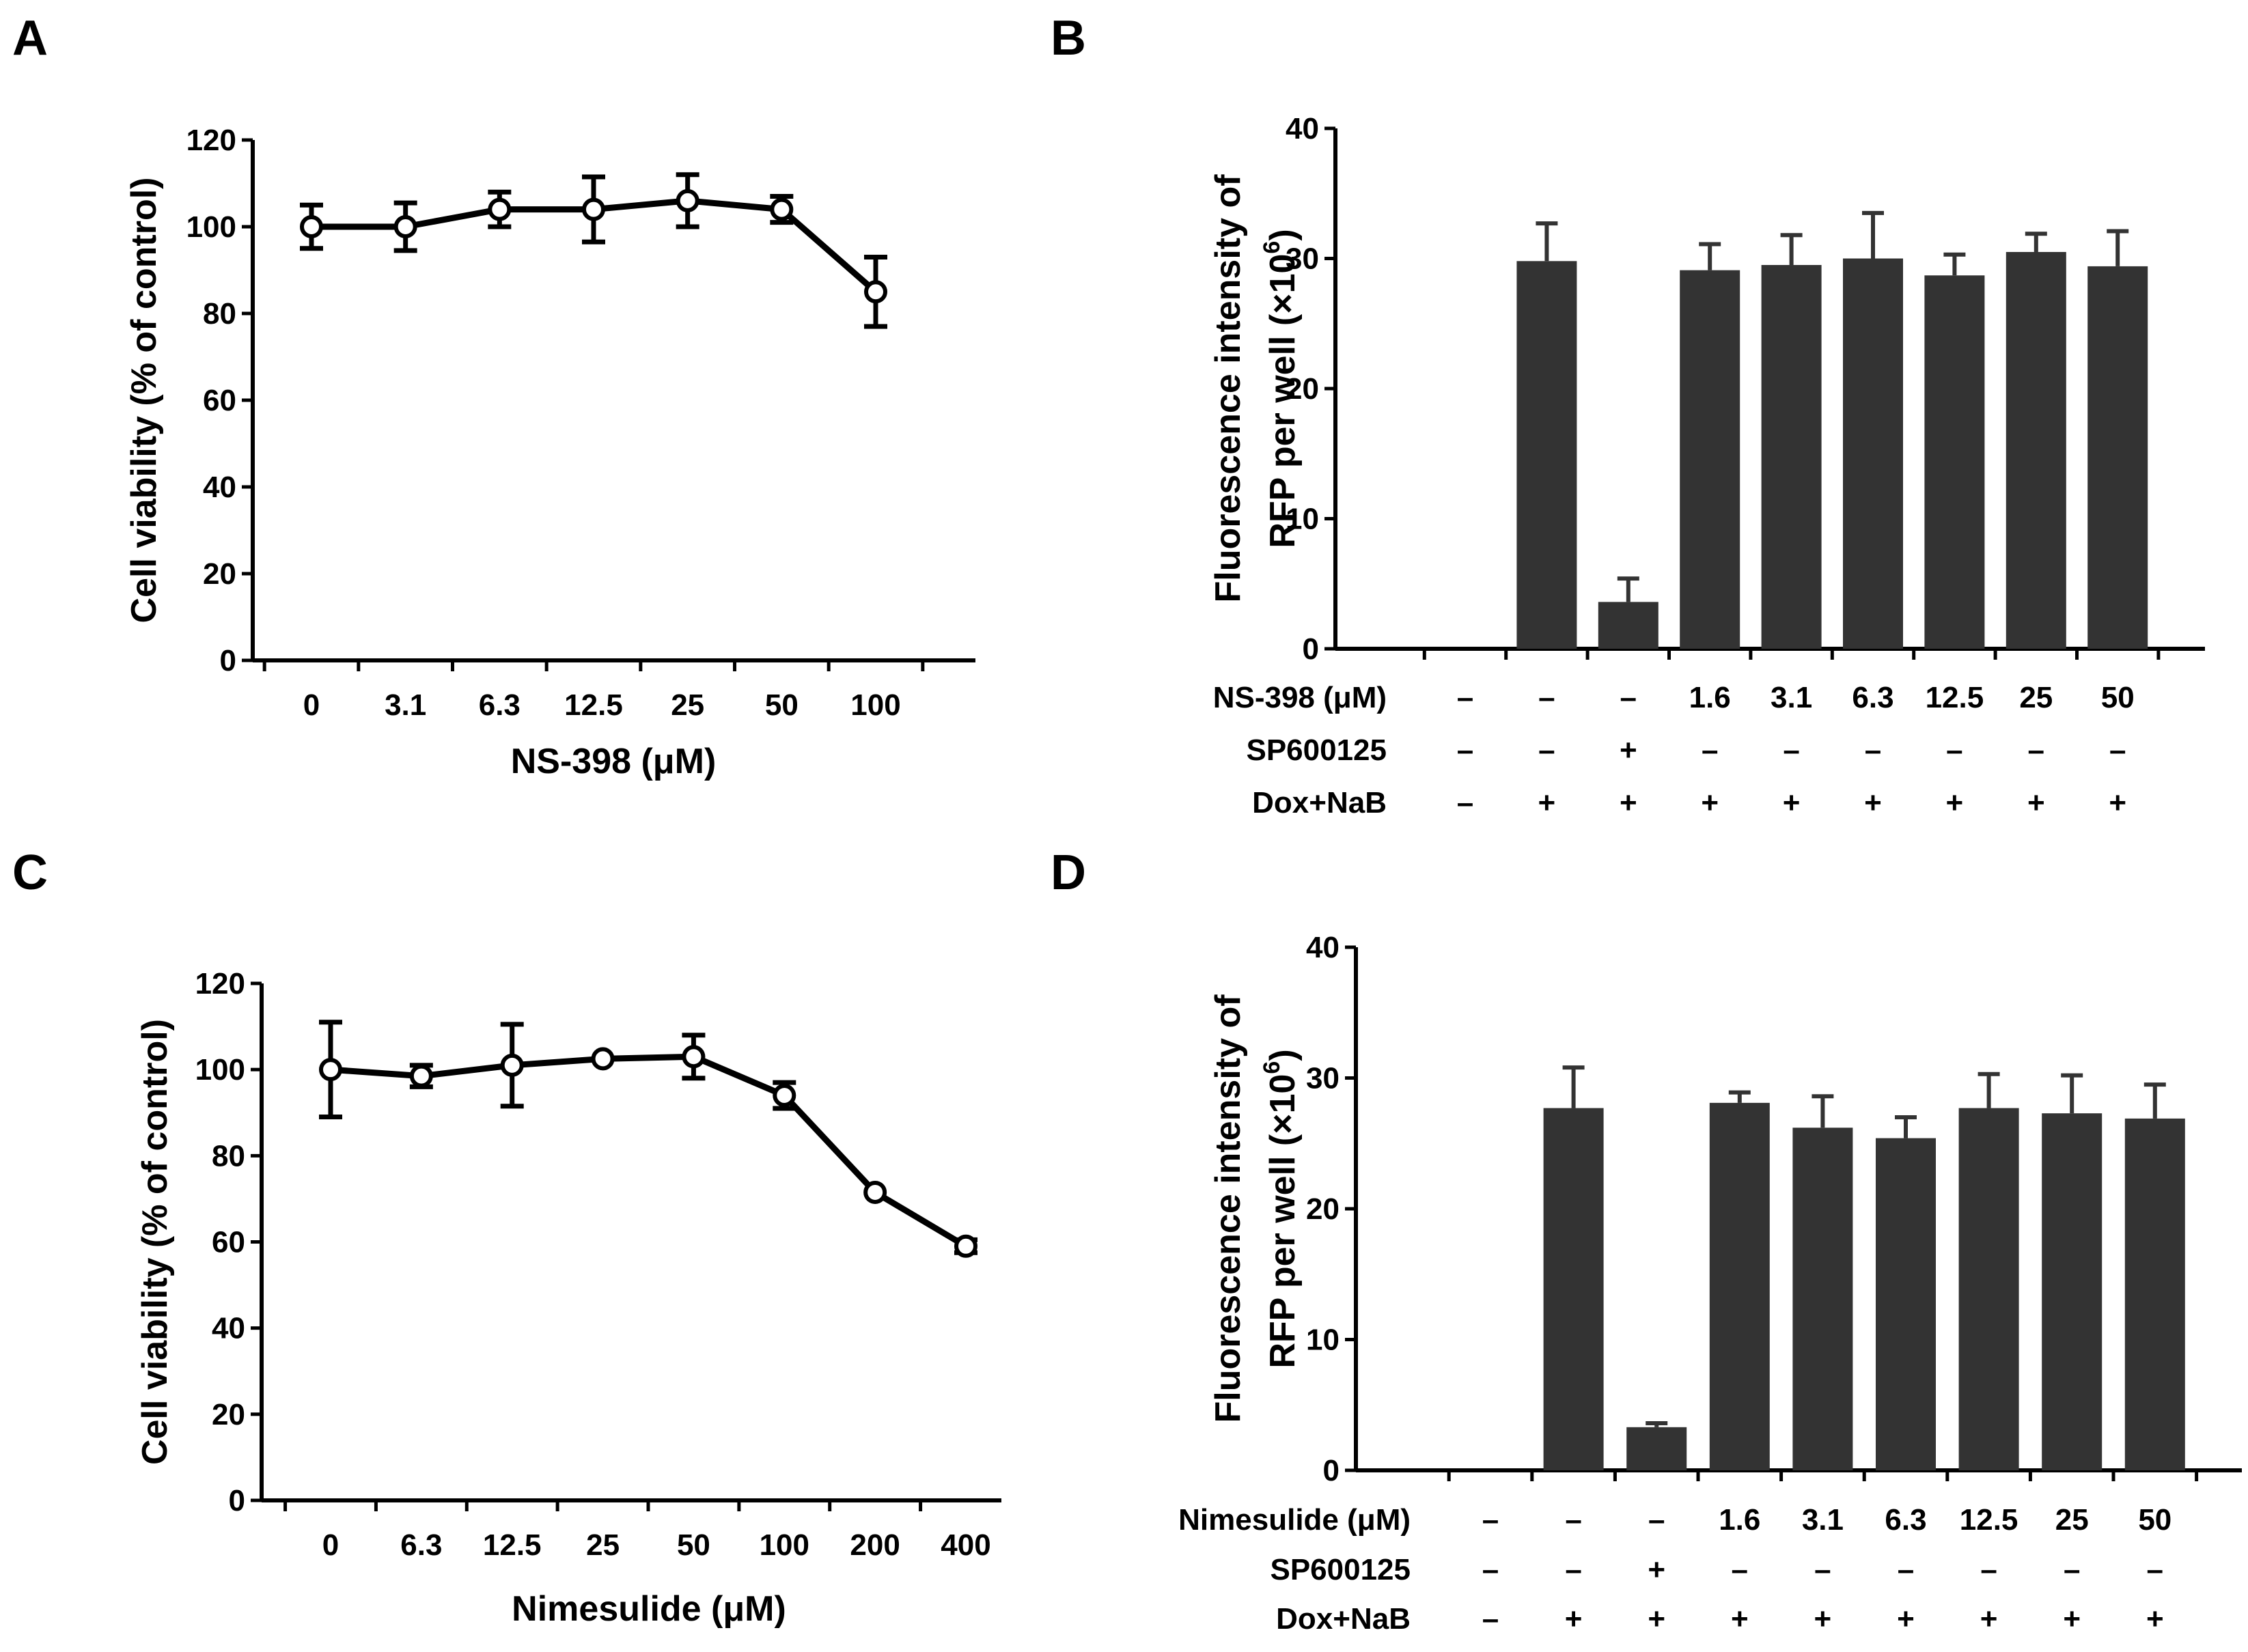  What do you see at coordinates (875, 1545) in the screenshot?
I see `x-tick-label: 200` at bounding box center [875, 1545].